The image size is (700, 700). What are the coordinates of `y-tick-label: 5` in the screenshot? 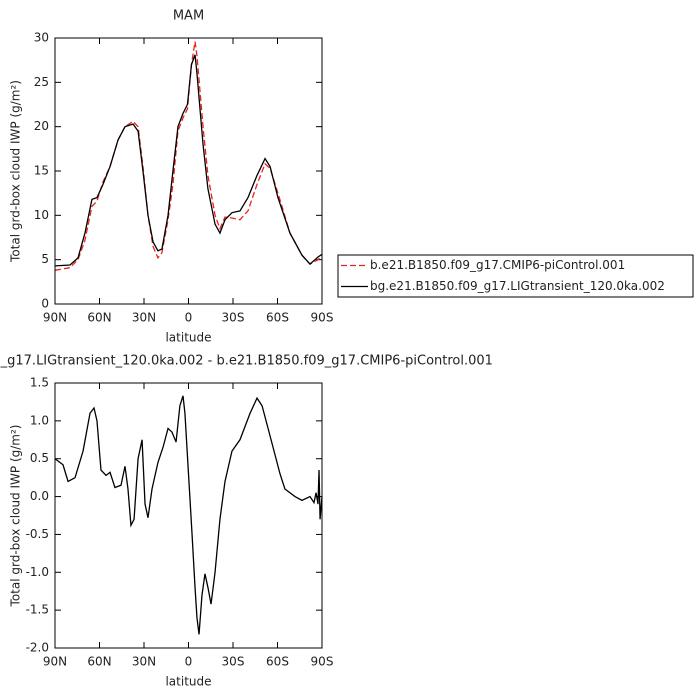 It's located at (45, 259).